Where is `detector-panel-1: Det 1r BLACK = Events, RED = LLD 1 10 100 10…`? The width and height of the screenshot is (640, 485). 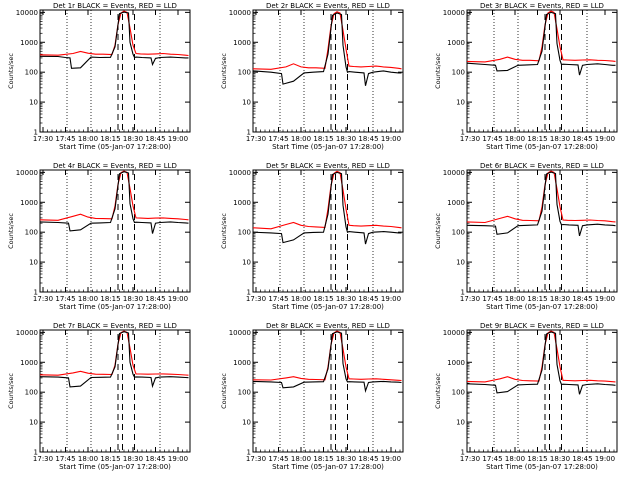
detector-panel-1: Det 1r BLACK = Events, RED = LLD 1 10 100 10… is located at coordinates (99, 76).